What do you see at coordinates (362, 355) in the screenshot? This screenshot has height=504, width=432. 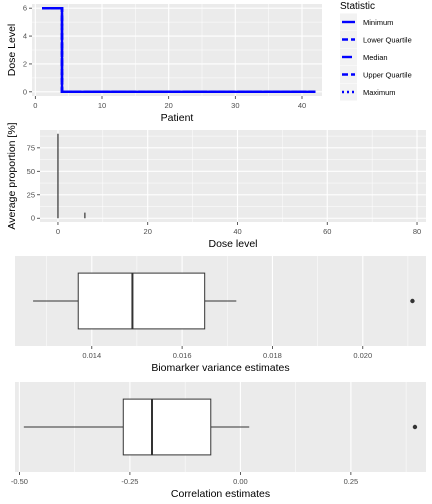 I see `x-tick-label: 0.020` at bounding box center [362, 355].